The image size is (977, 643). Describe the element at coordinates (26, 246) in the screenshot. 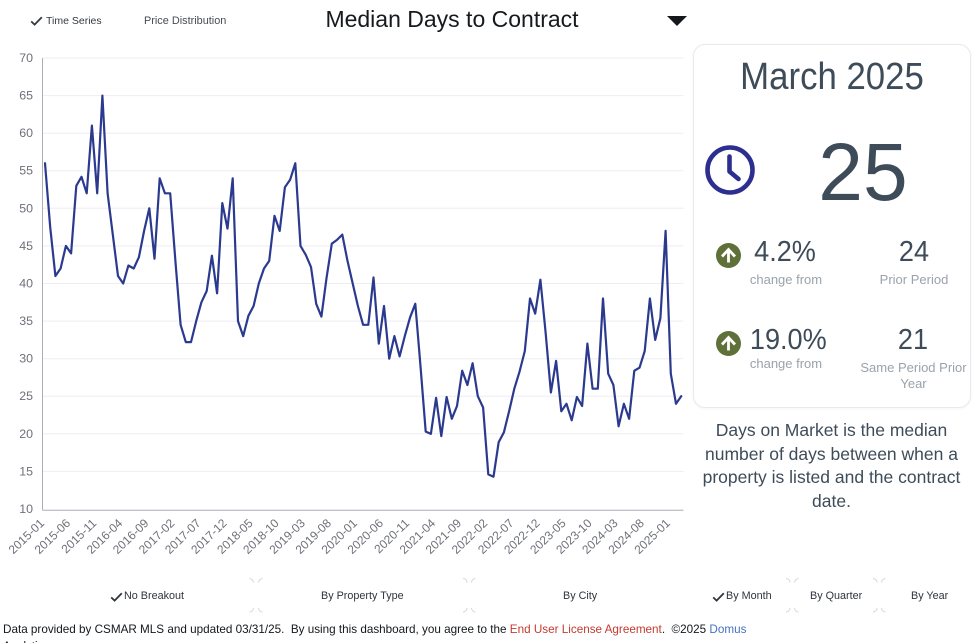

I see `svg-text: 45` at that location.